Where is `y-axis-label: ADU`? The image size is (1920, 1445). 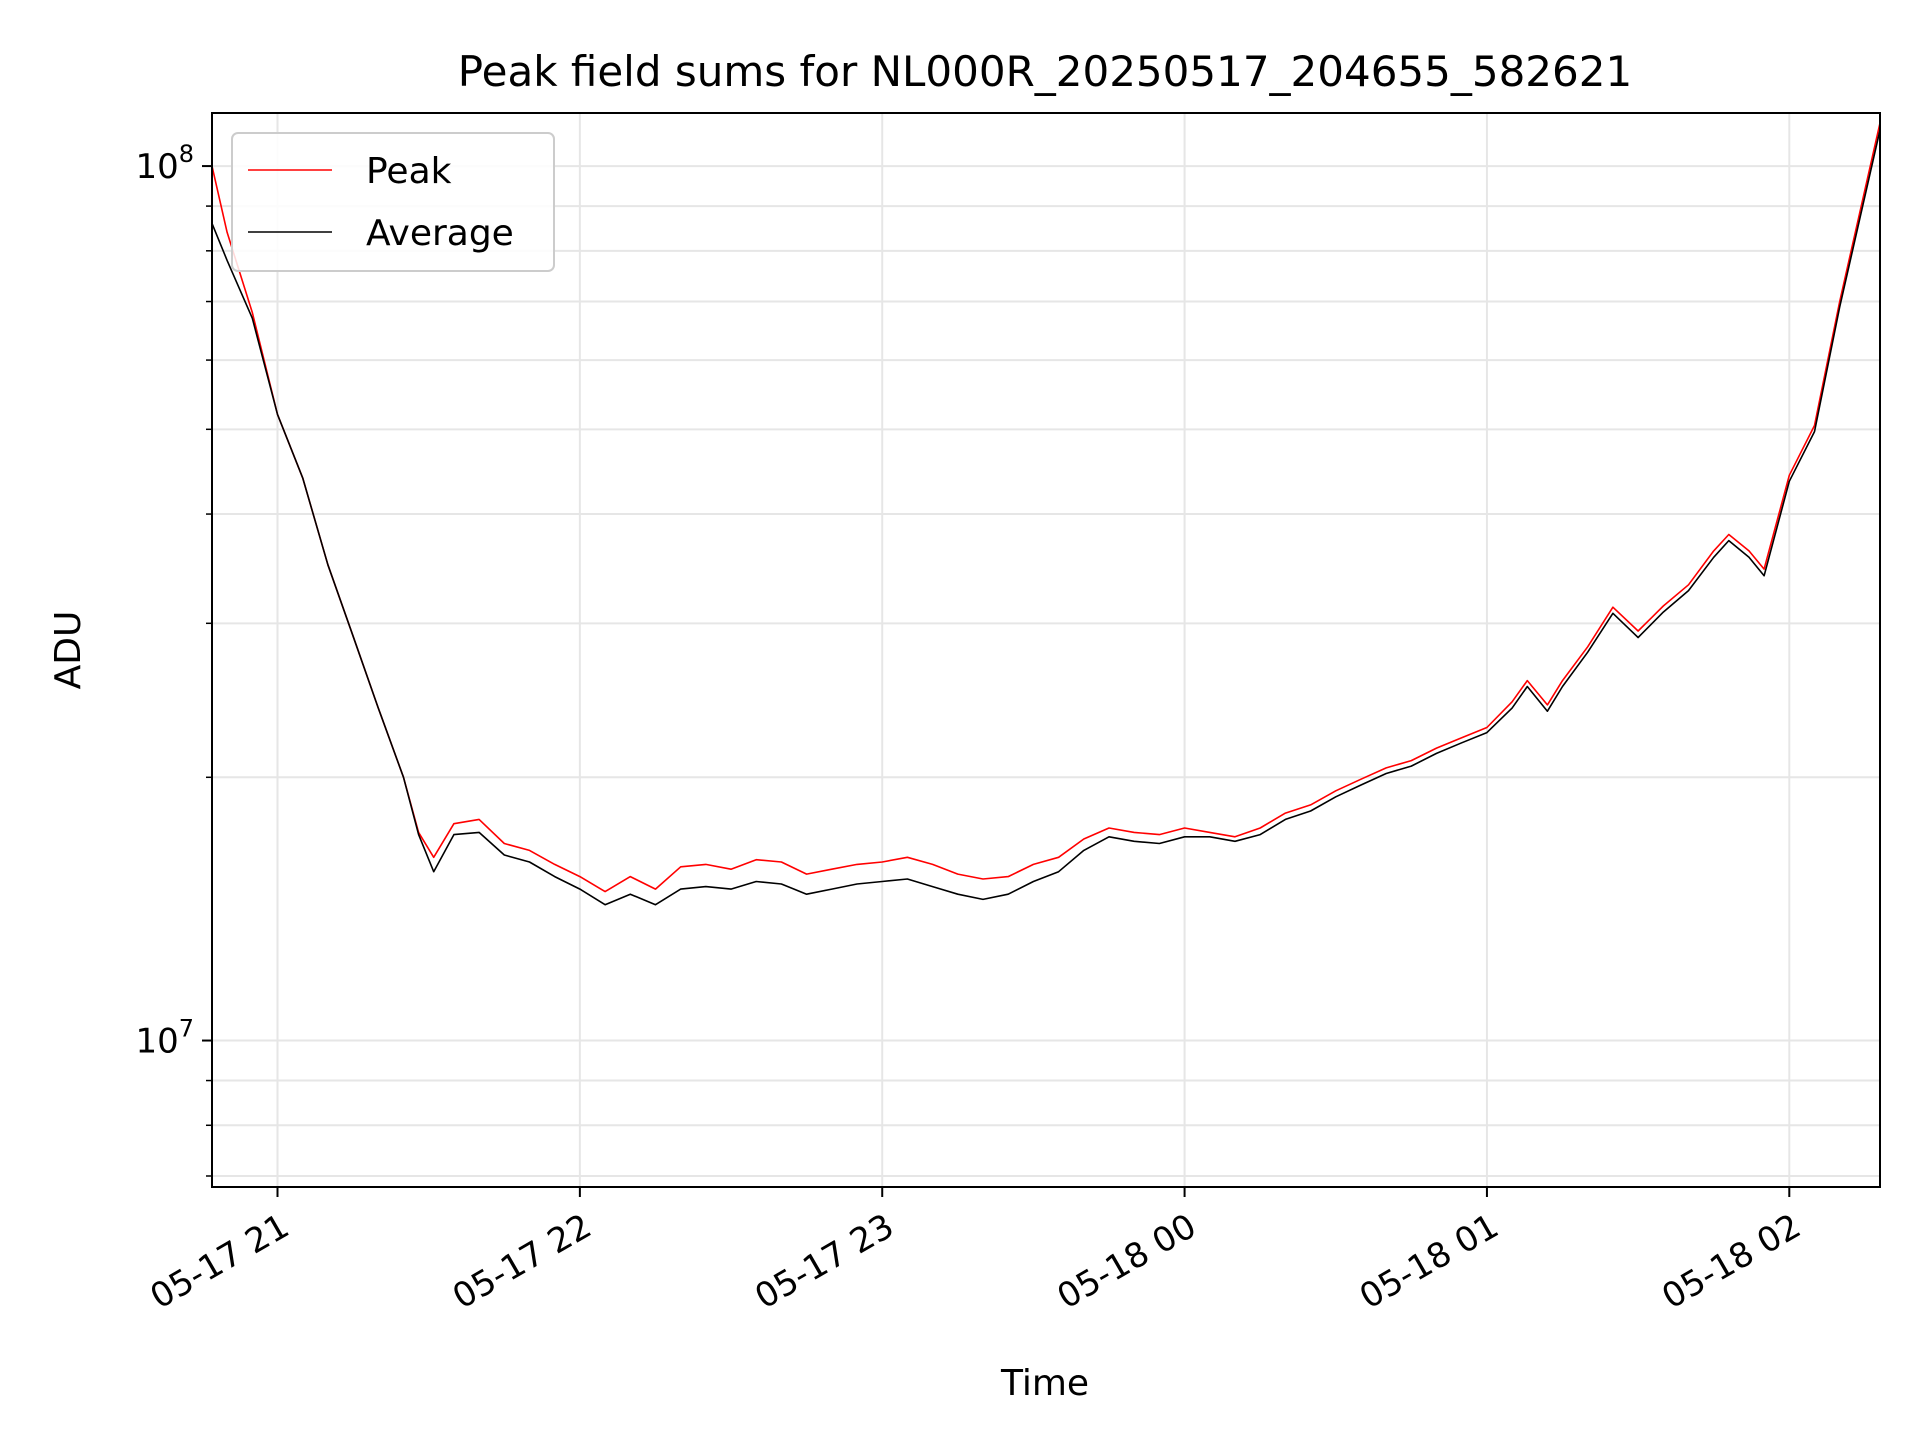 y-axis-label: ADU is located at coordinates (68, 650).